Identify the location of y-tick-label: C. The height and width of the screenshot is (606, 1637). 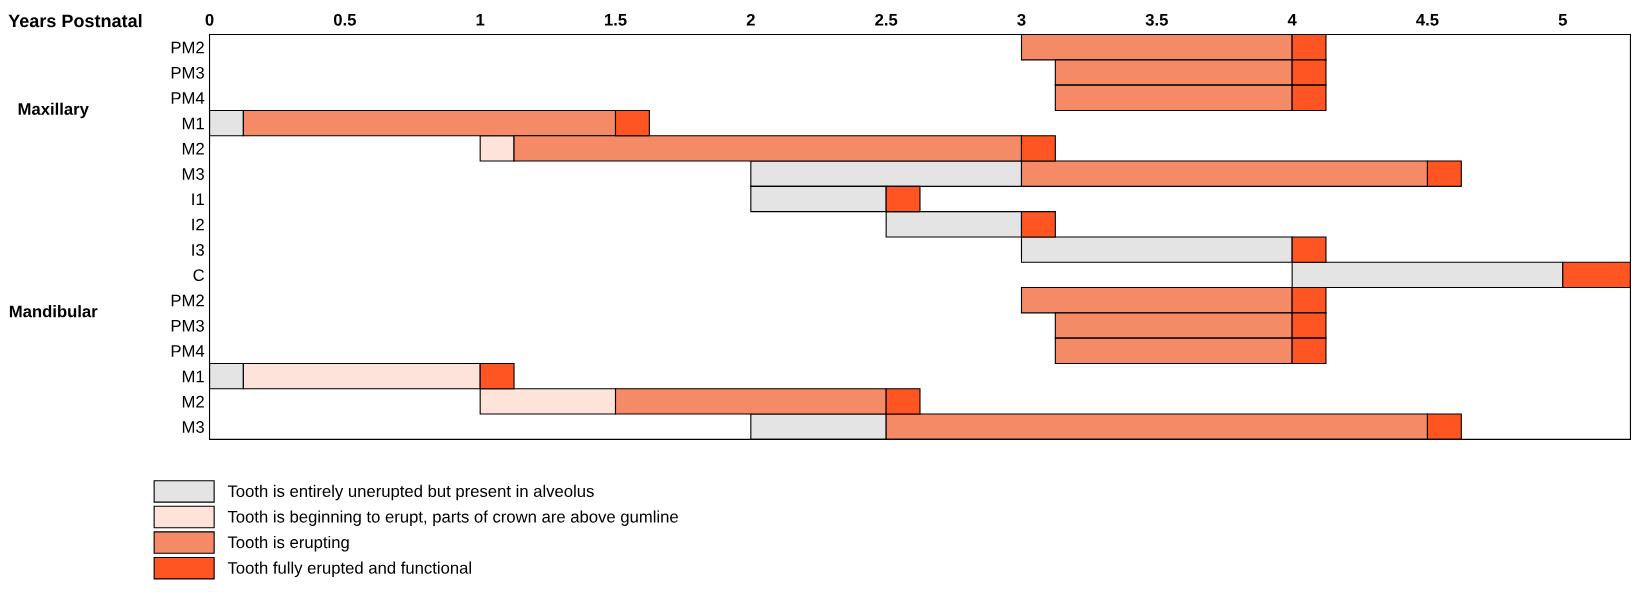
(199, 275).